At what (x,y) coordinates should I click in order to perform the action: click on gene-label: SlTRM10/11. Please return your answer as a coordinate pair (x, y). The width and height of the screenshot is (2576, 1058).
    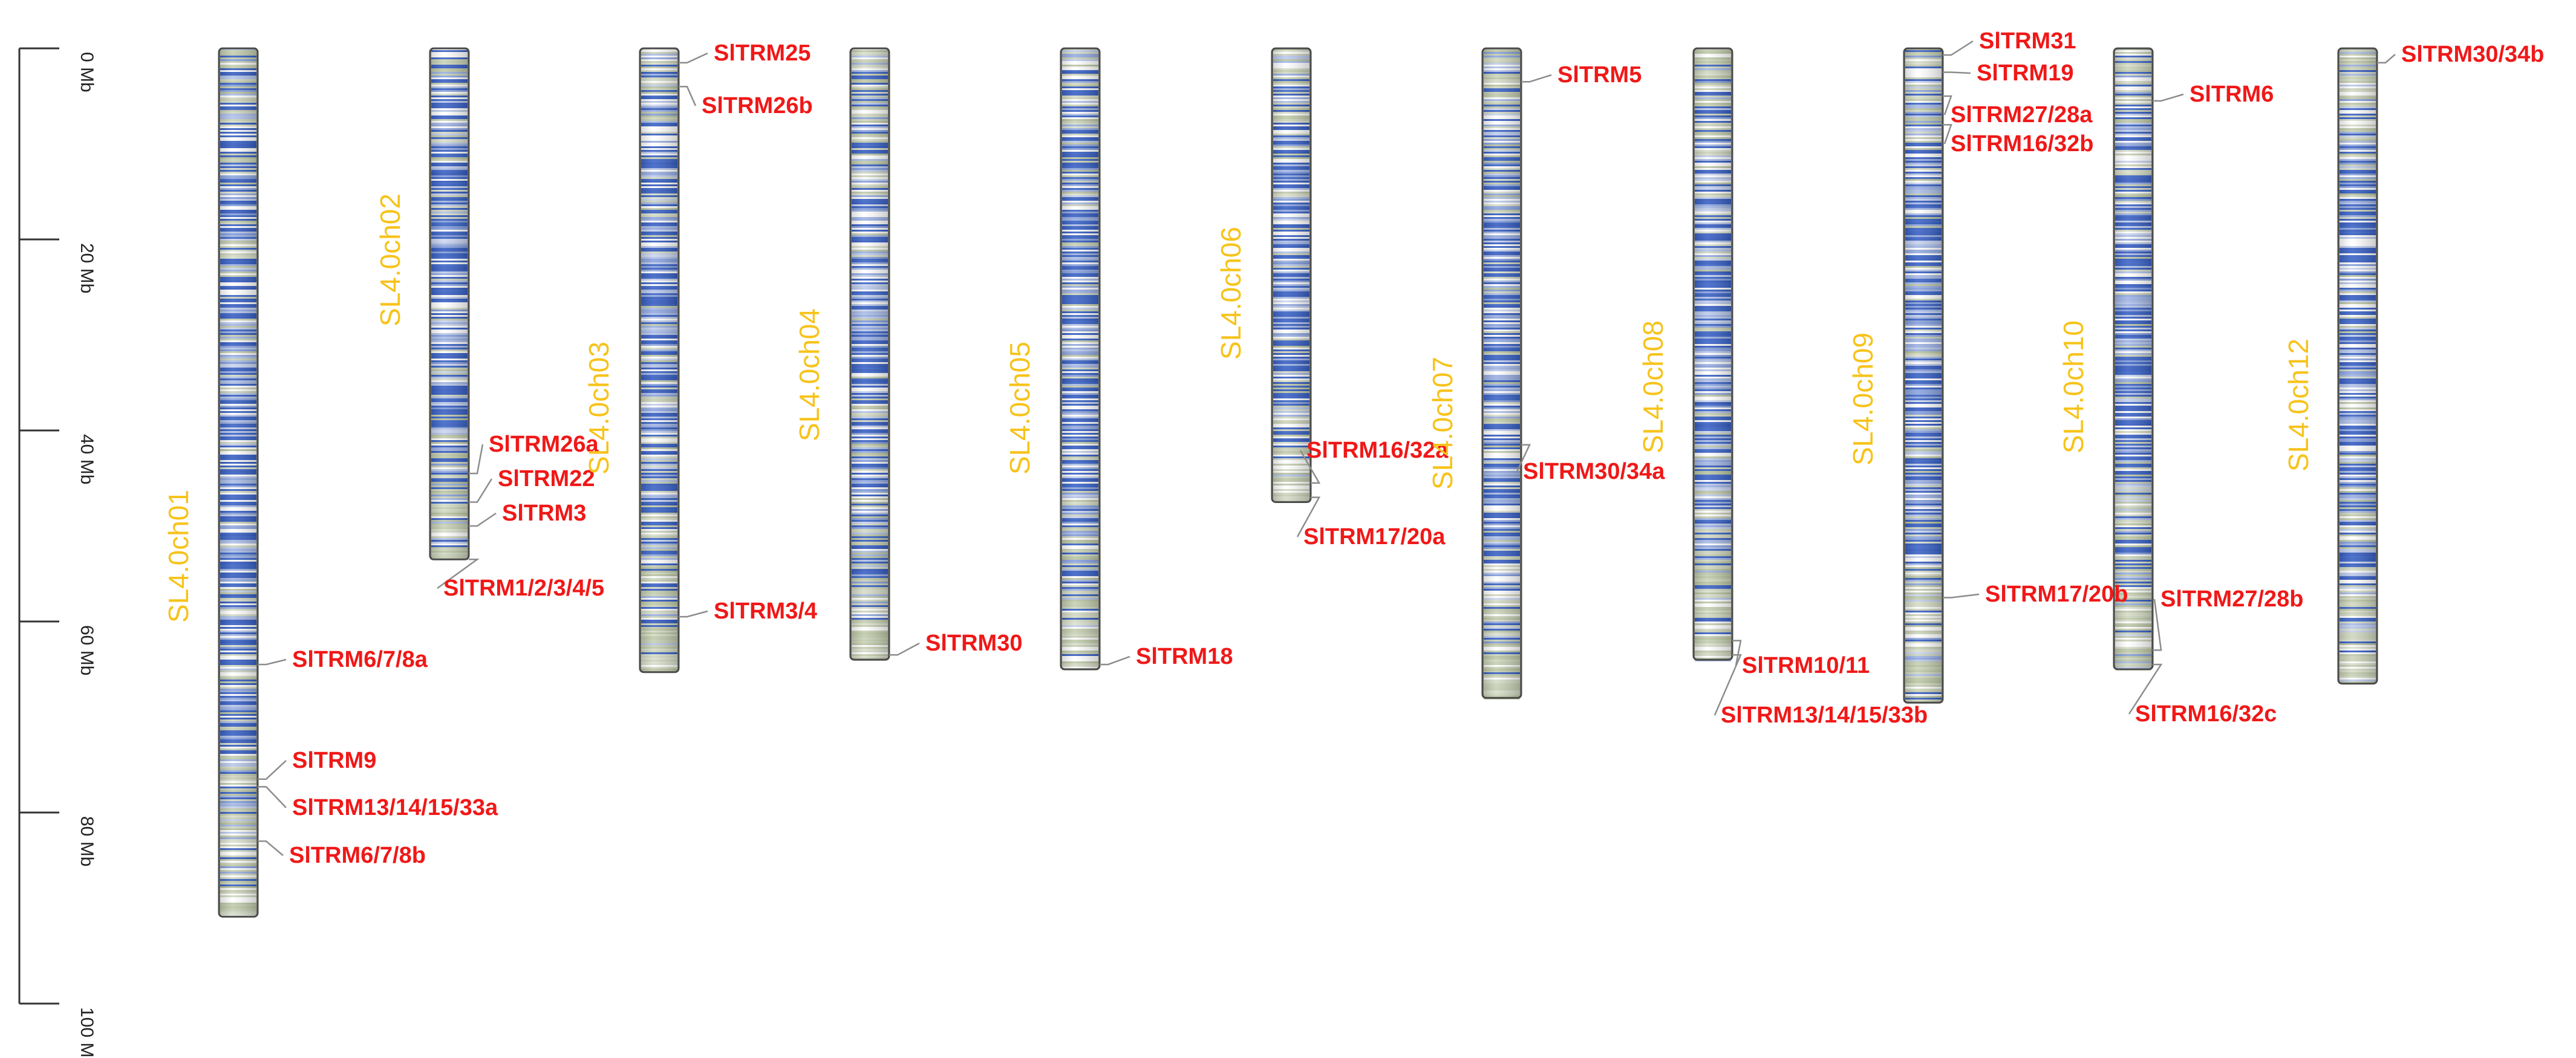
    Looking at the image, I should click on (1806, 665).